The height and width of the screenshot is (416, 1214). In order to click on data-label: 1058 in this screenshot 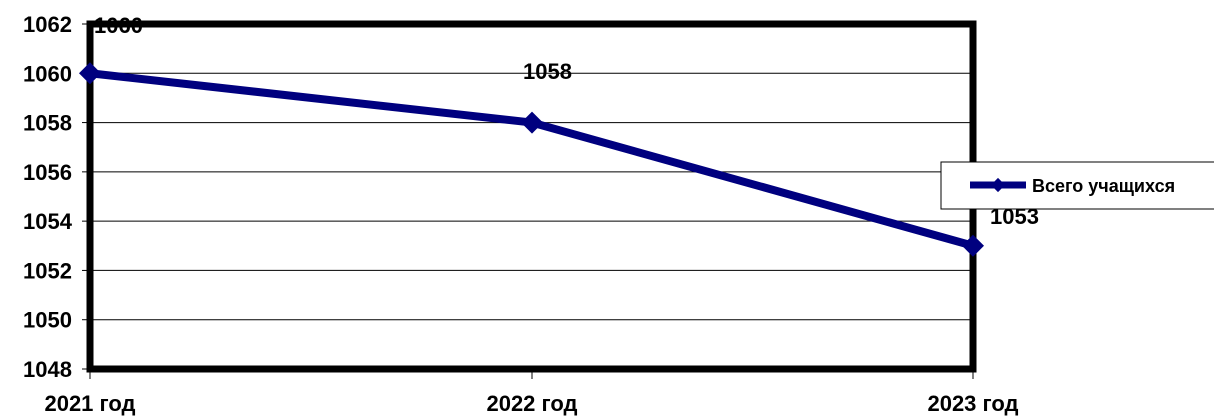, I will do `click(547, 71)`.